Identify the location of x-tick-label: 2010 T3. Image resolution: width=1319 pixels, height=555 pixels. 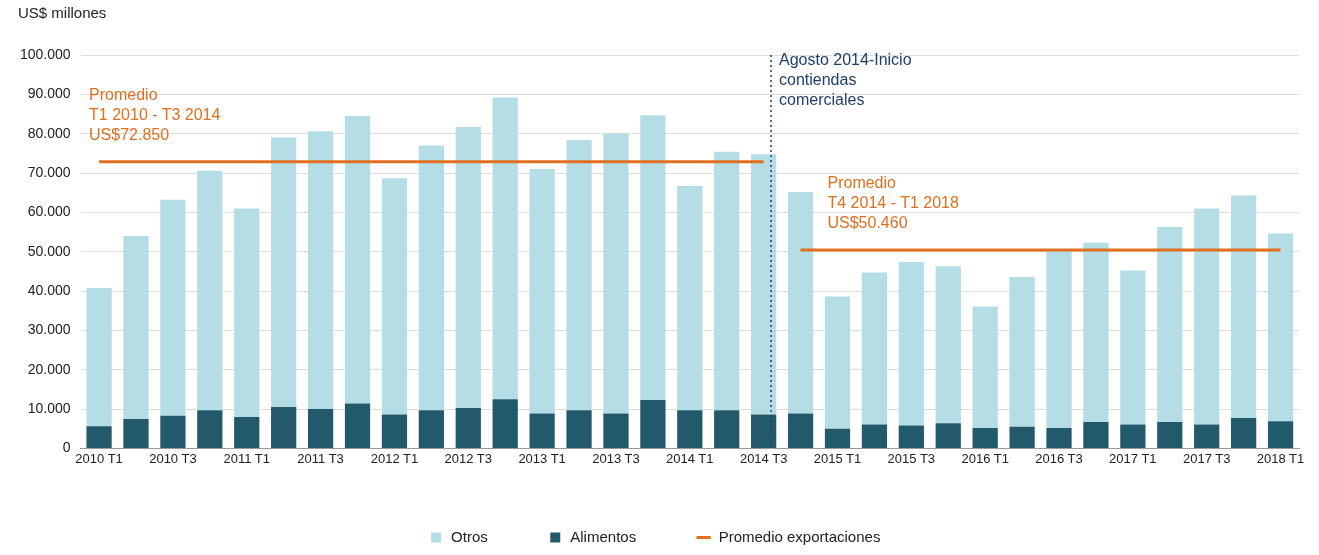
(173, 458).